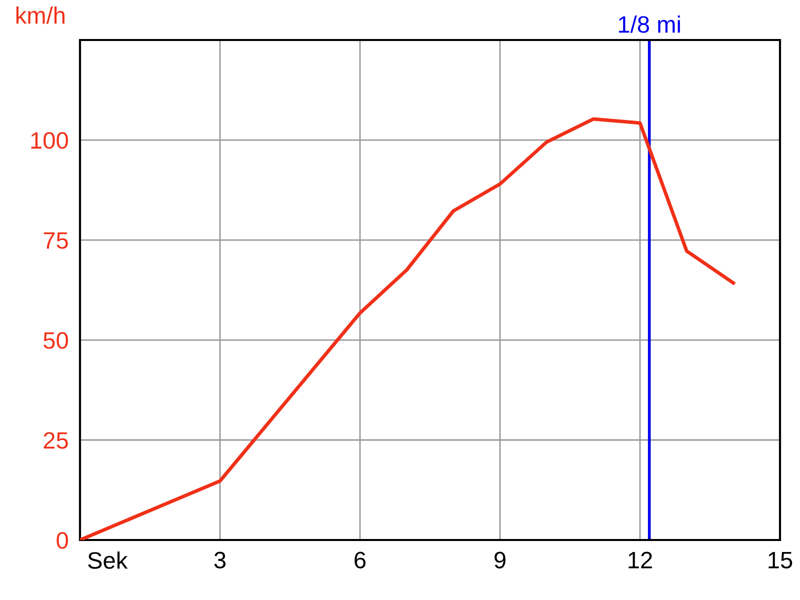 Image resolution: width=800 pixels, height=600 pixels. What do you see at coordinates (56, 440) in the screenshot?
I see `y-tick-label: 25` at bounding box center [56, 440].